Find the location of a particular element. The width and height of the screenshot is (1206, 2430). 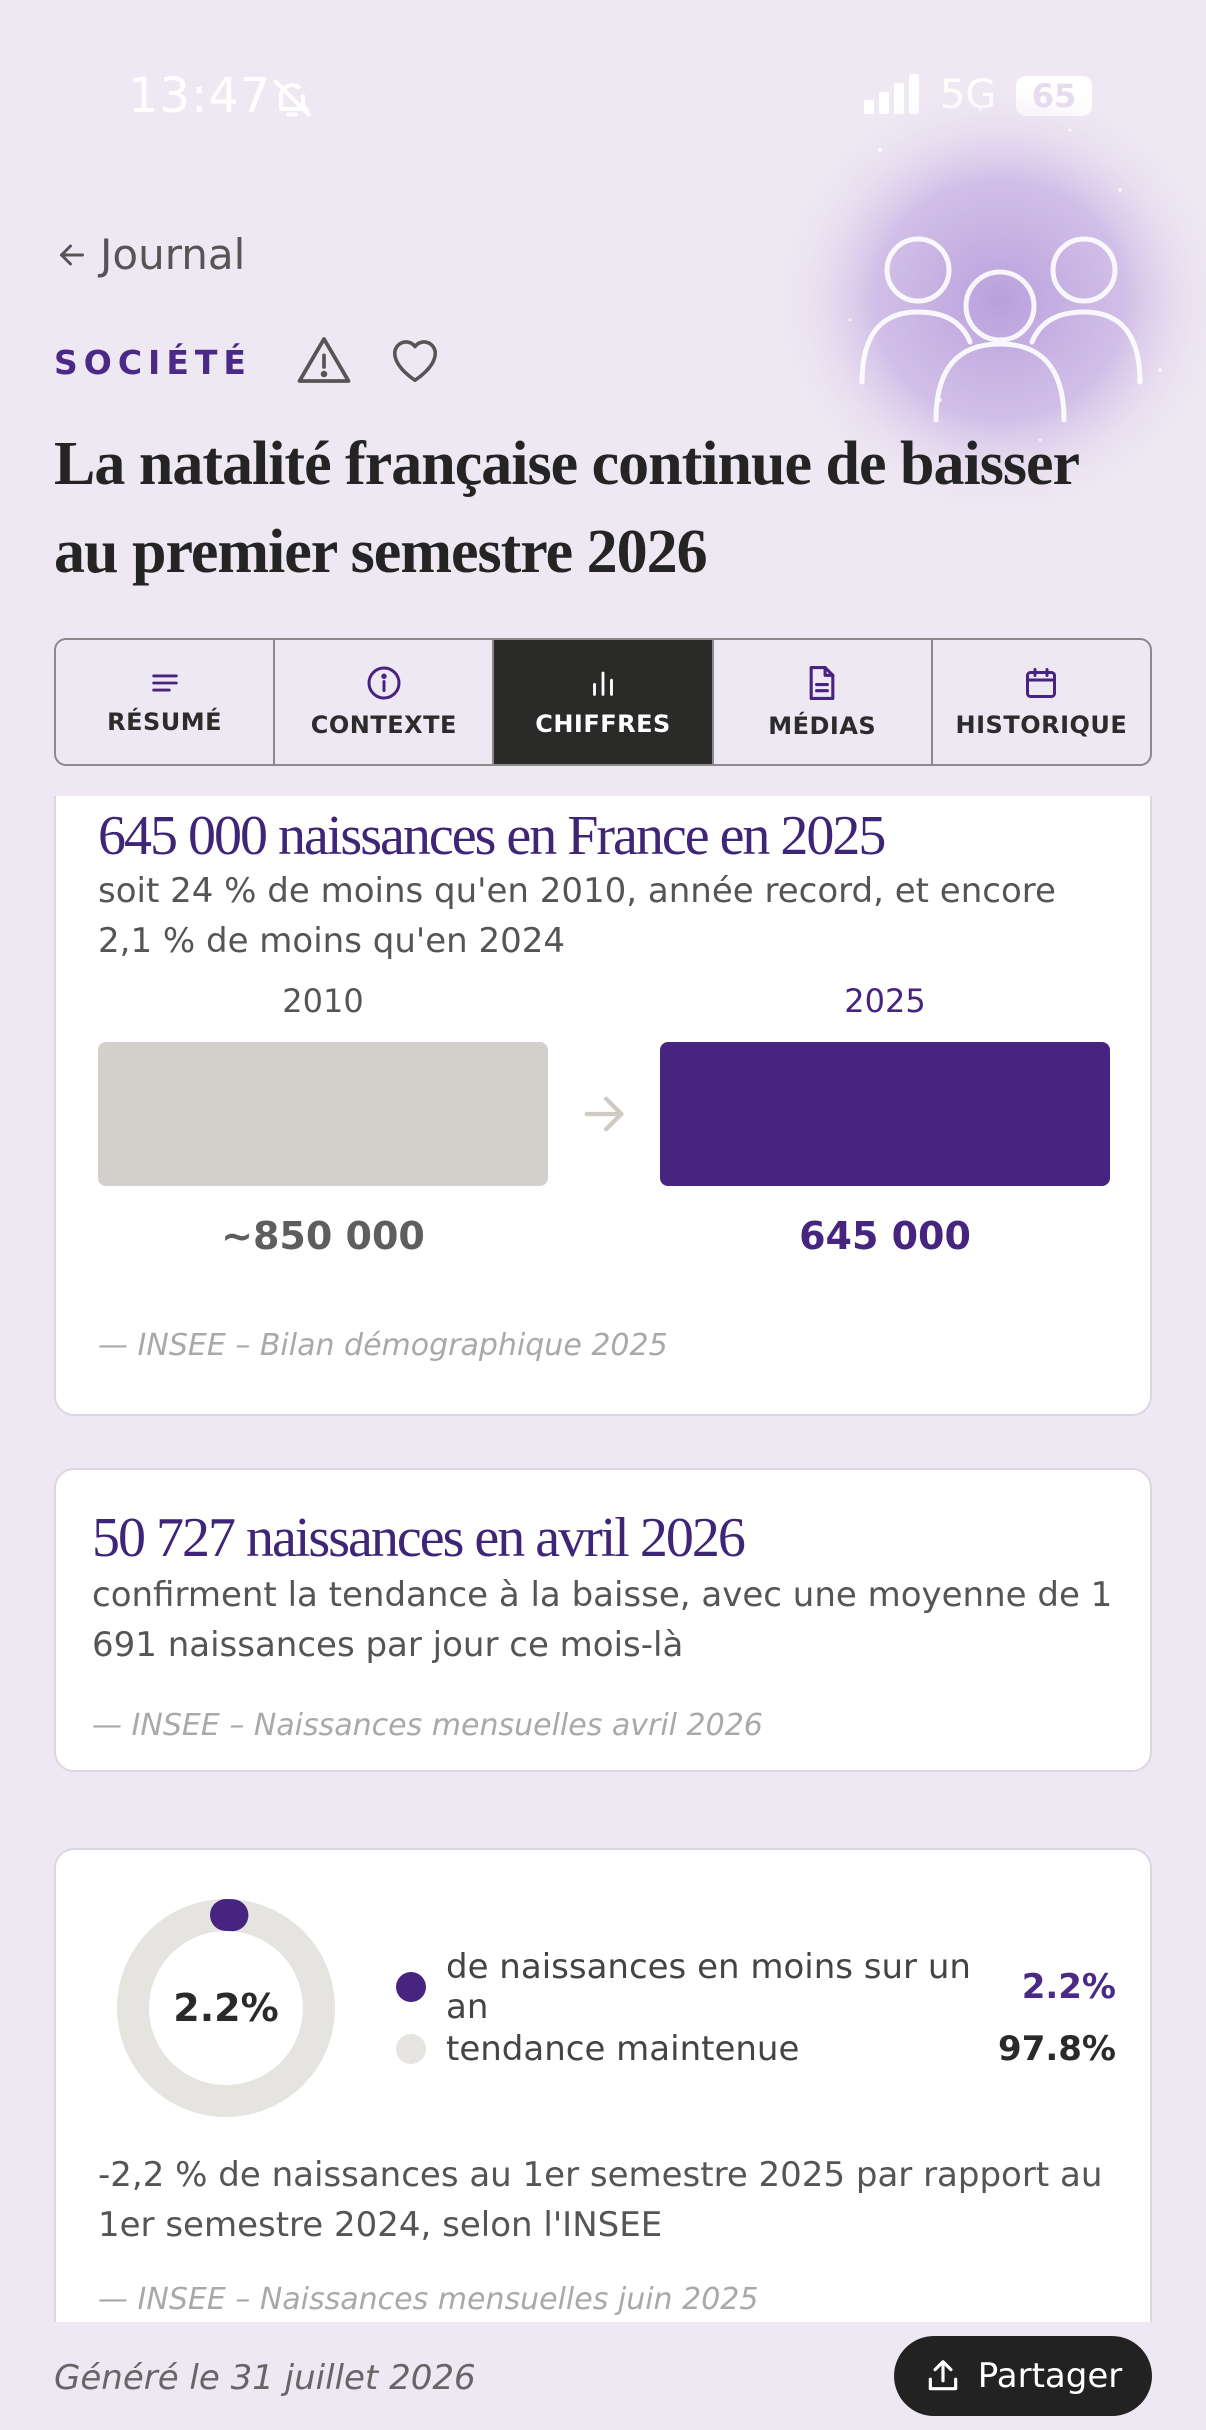

bar-chart-icon is located at coordinates (603, 683).